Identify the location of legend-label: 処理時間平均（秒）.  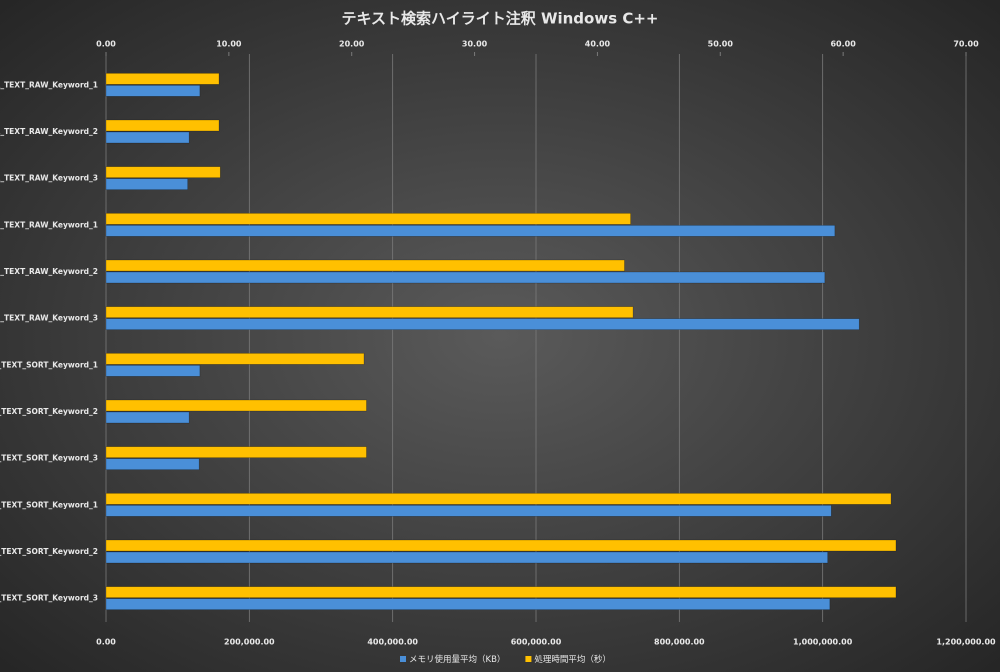
(572, 659).